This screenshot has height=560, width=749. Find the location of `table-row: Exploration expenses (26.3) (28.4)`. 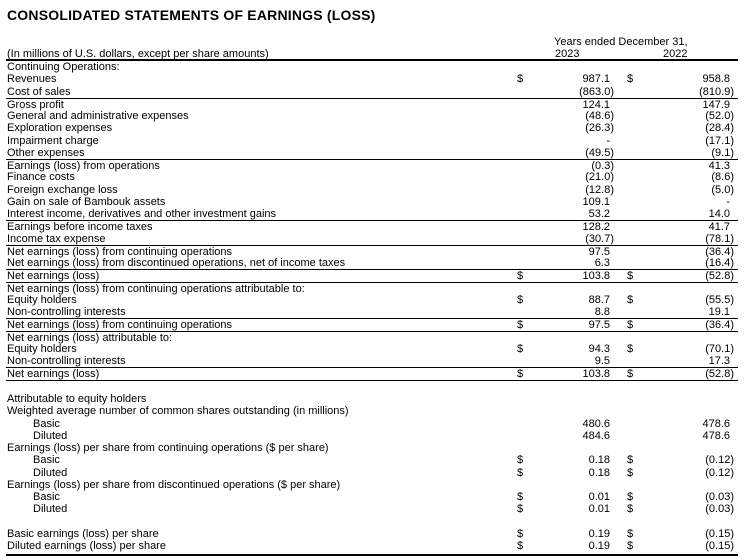

table-row: Exploration expenses (26.3) (28.4) is located at coordinates (372, 128).